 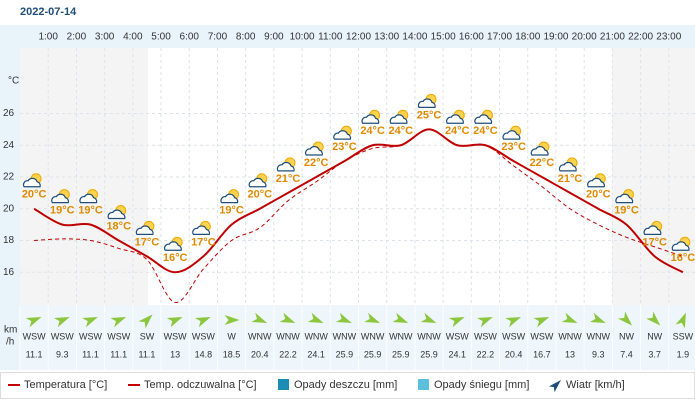 I want to click on y-tick-label: 20, so click(x=9, y=208).